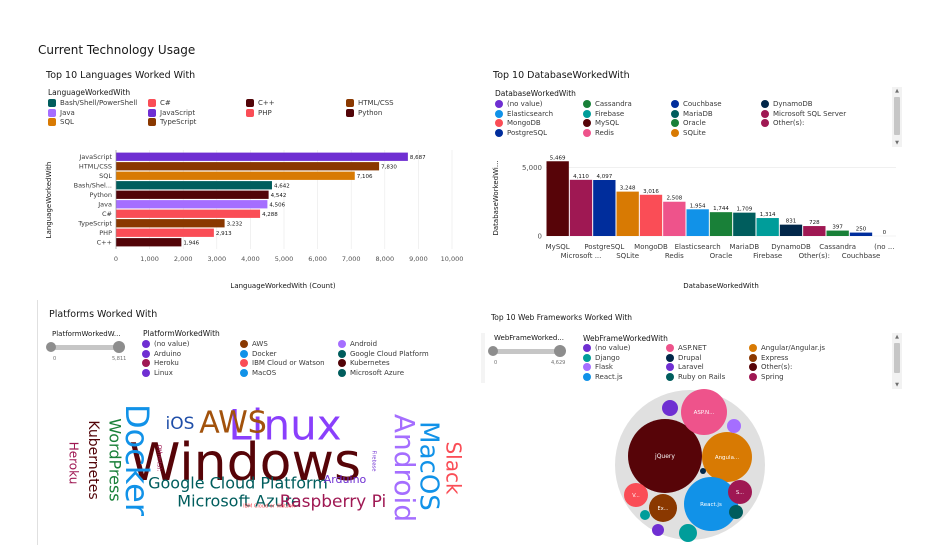  What do you see at coordinates (284, 425) in the screenshot?
I see `word-cloud-word: Linux` at bounding box center [284, 425].